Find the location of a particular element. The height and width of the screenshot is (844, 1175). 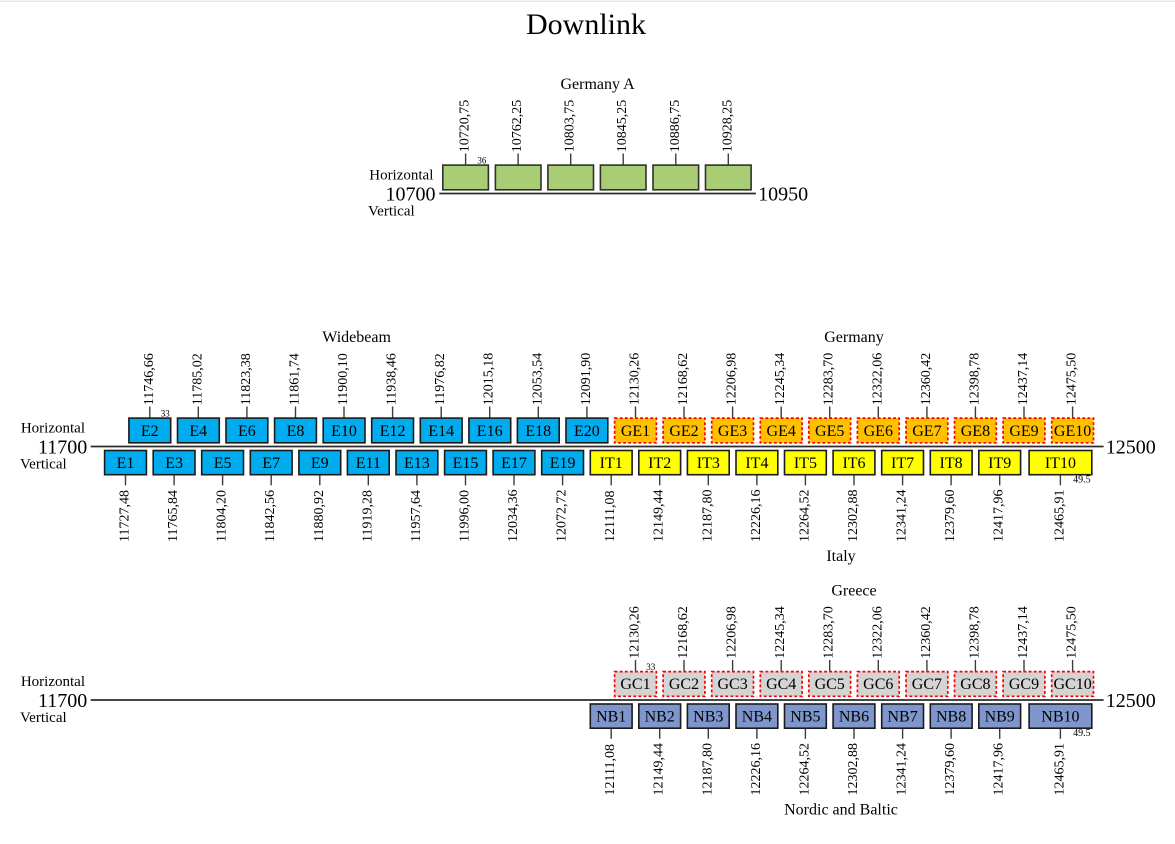

svg-text: 12130,26 is located at coordinates (635, 379).